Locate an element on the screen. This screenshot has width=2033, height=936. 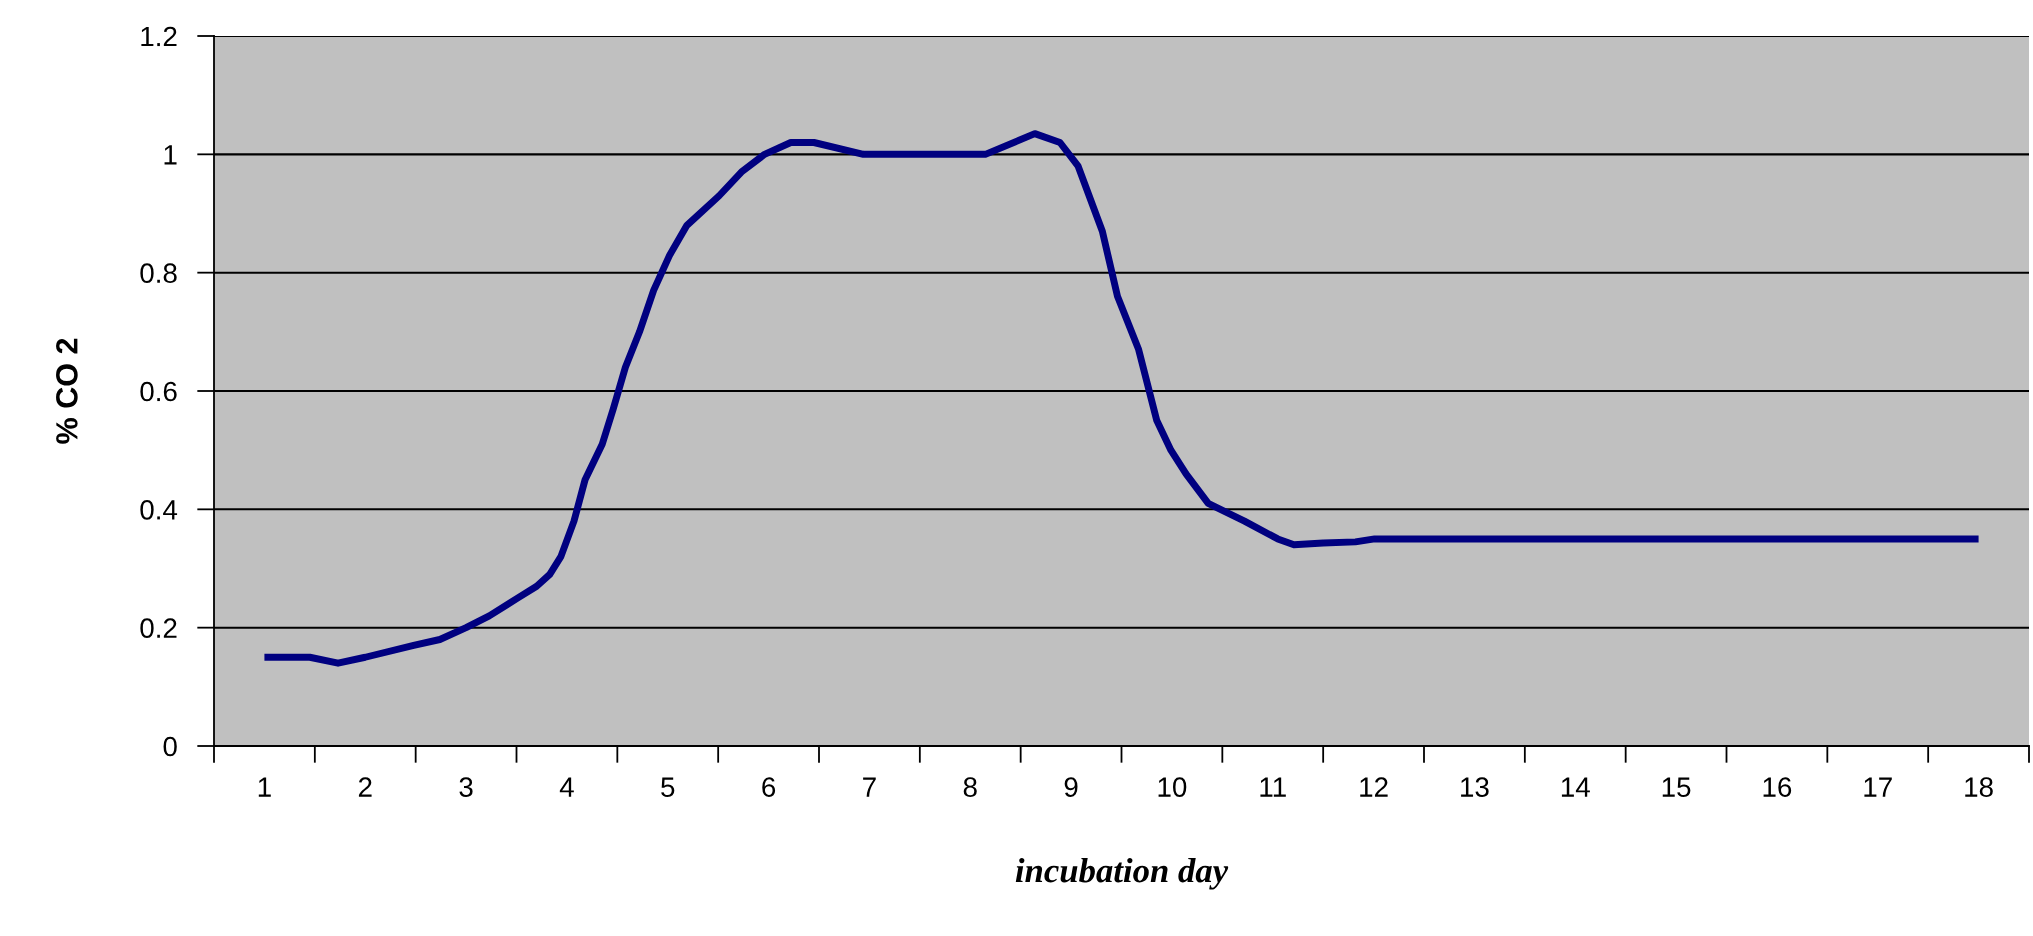
x-tick-label: 4 is located at coordinates (566, 787).